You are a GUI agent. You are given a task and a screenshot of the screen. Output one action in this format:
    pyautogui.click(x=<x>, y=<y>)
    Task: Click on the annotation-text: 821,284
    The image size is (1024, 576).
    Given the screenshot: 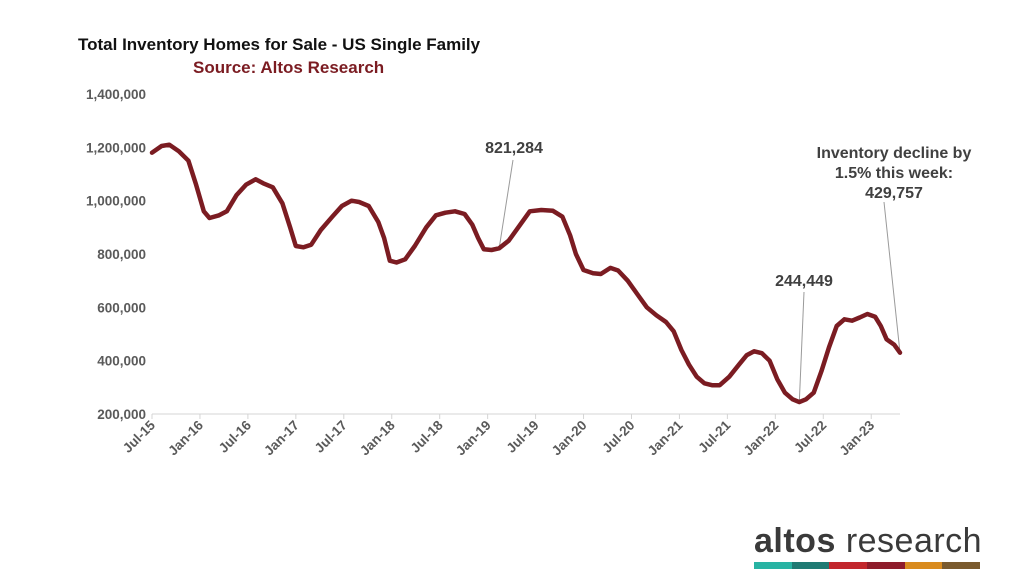 What is the action you would take?
    pyautogui.click(x=514, y=148)
    